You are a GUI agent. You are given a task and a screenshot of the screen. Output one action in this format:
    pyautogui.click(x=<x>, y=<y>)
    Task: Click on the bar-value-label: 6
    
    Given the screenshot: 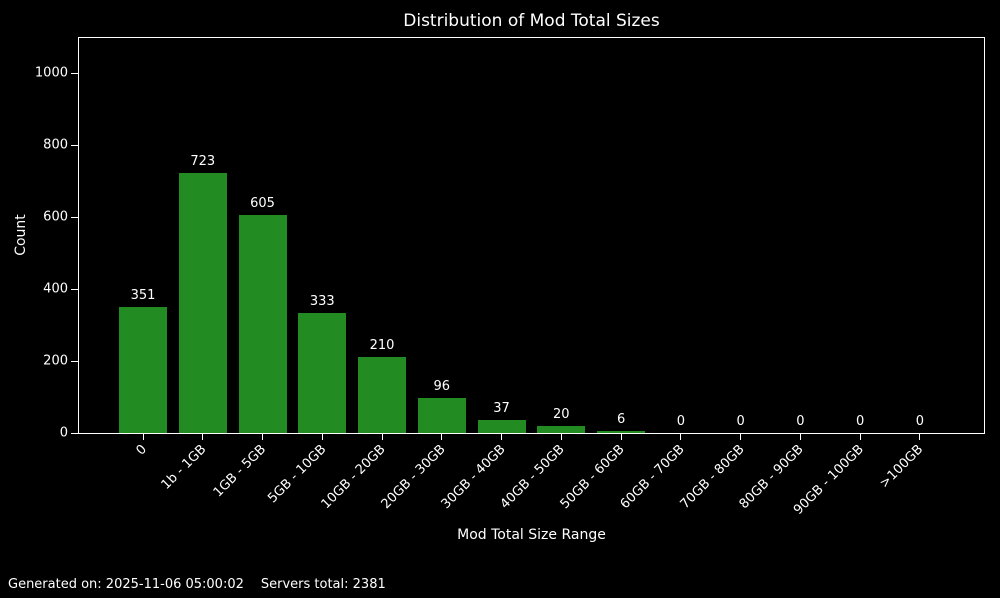 What is the action you would take?
    pyautogui.click(x=621, y=419)
    